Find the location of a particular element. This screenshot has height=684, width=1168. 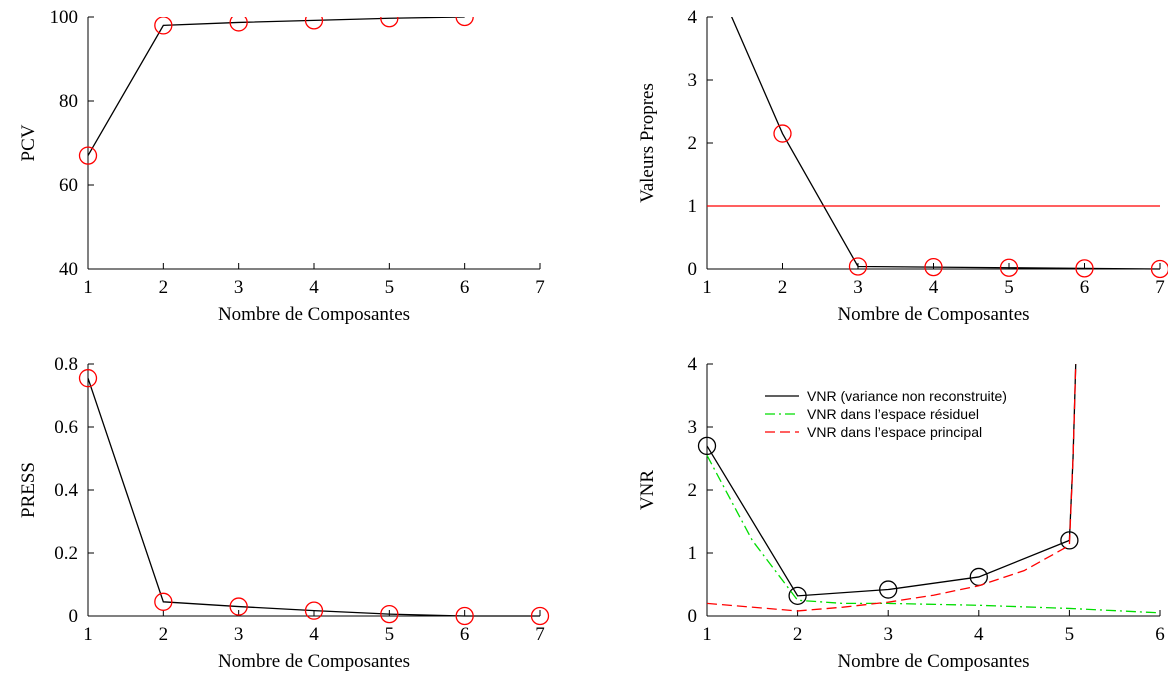

y-tick-label: 0.8 is located at coordinates (66, 364).